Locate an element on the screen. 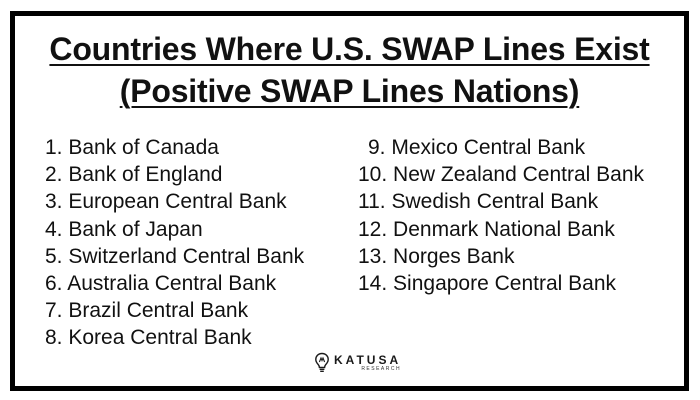 The height and width of the screenshot is (400, 700). list-item: 12. Denmark National Bank is located at coordinates (501, 229).